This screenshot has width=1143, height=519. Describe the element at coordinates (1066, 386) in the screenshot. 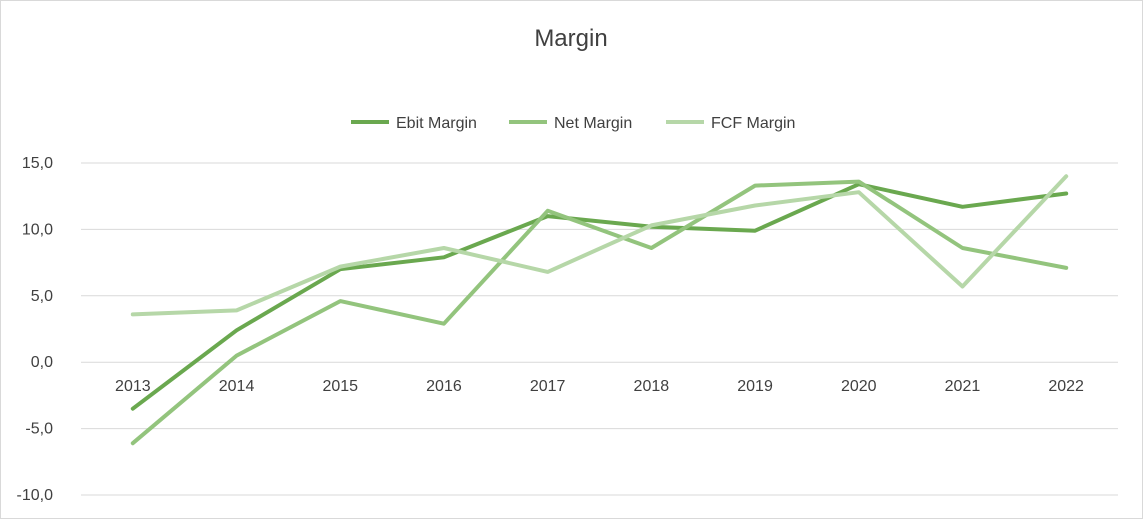

I see `x-tick-label: 2022` at that location.